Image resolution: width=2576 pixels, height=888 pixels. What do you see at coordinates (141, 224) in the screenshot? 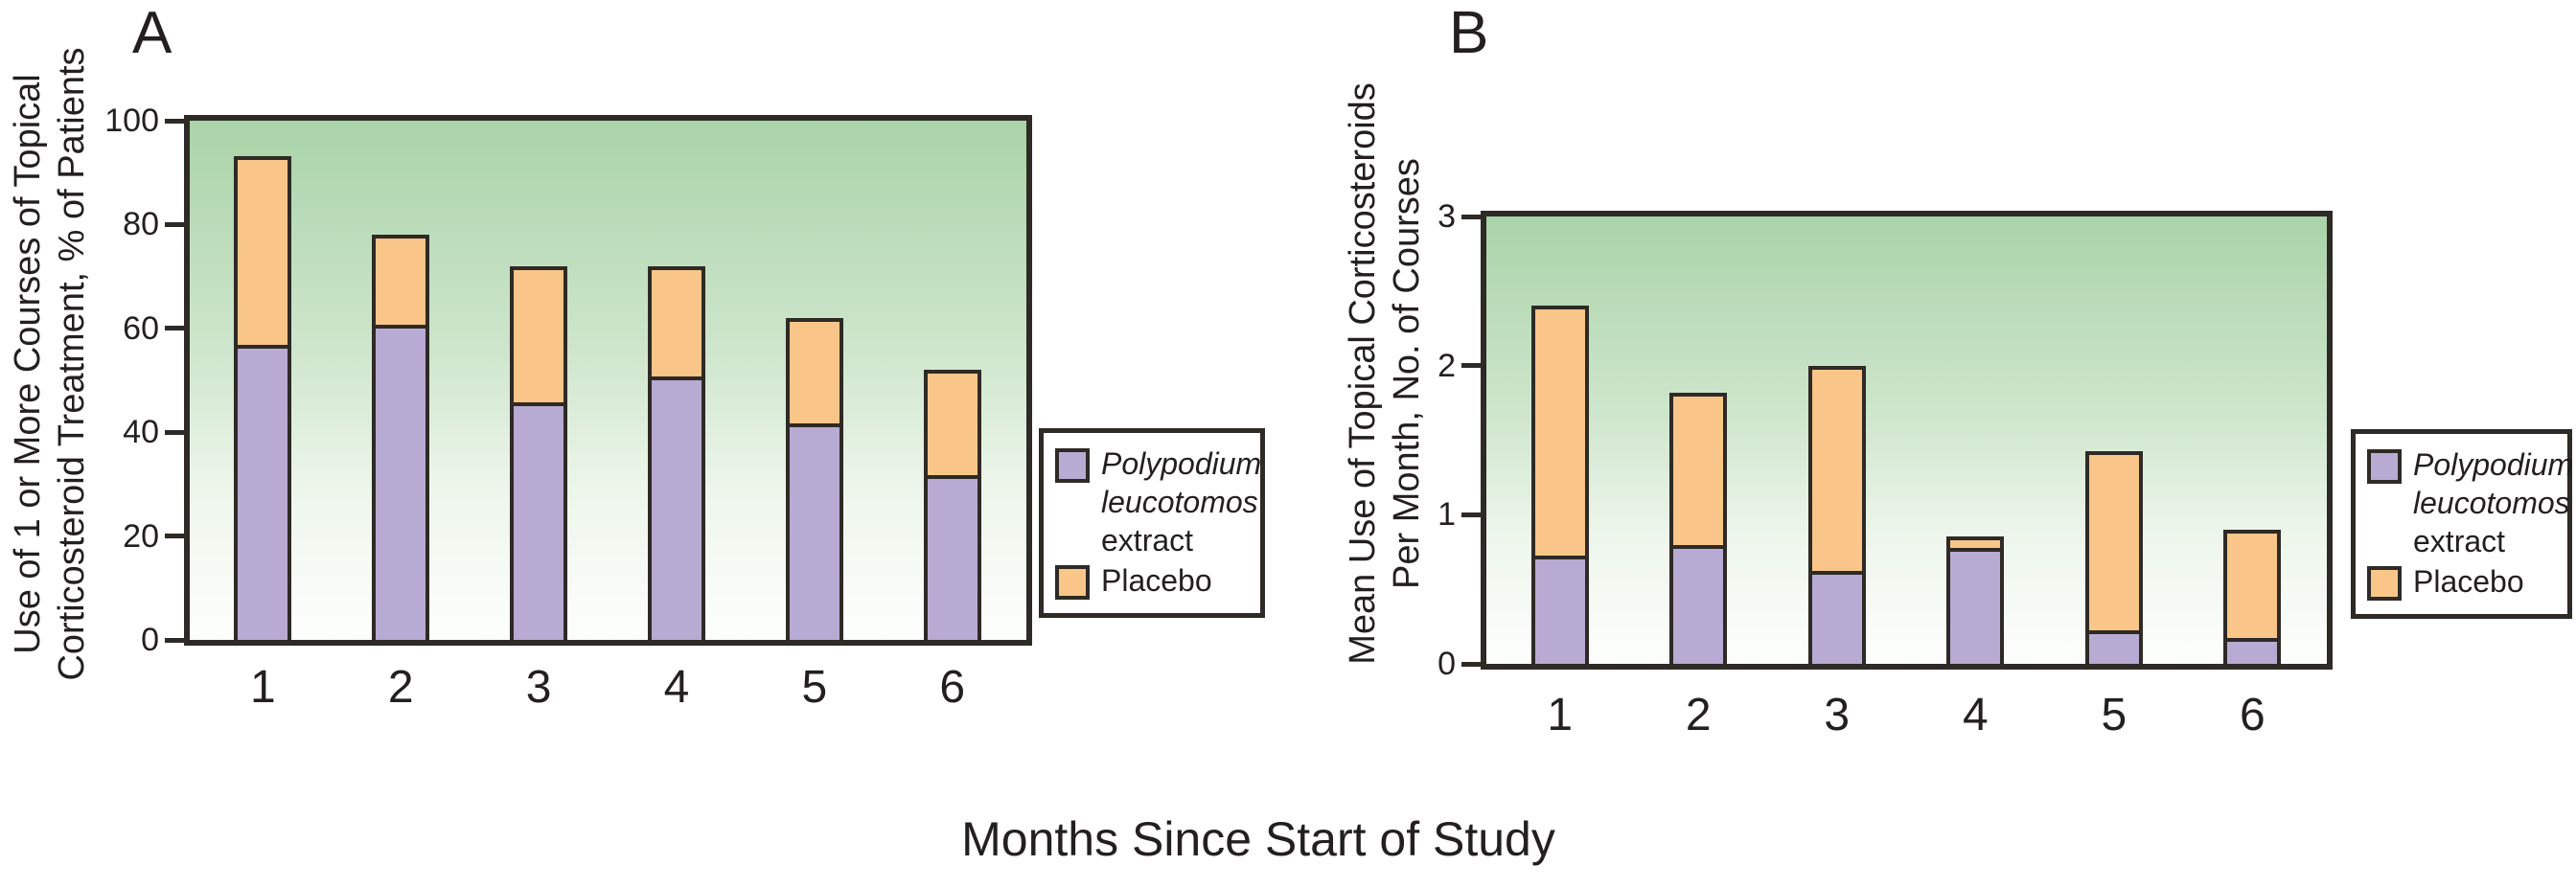
I see `y-axis-tick-label: 80` at bounding box center [141, 224].